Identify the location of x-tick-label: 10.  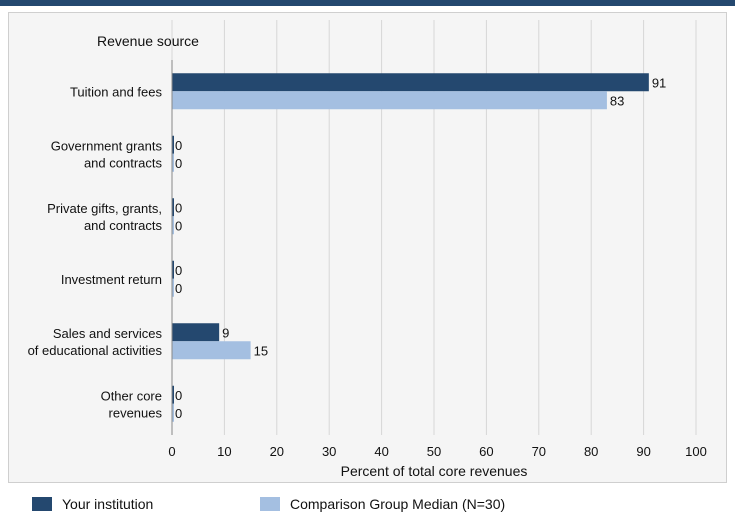
(224, 451).